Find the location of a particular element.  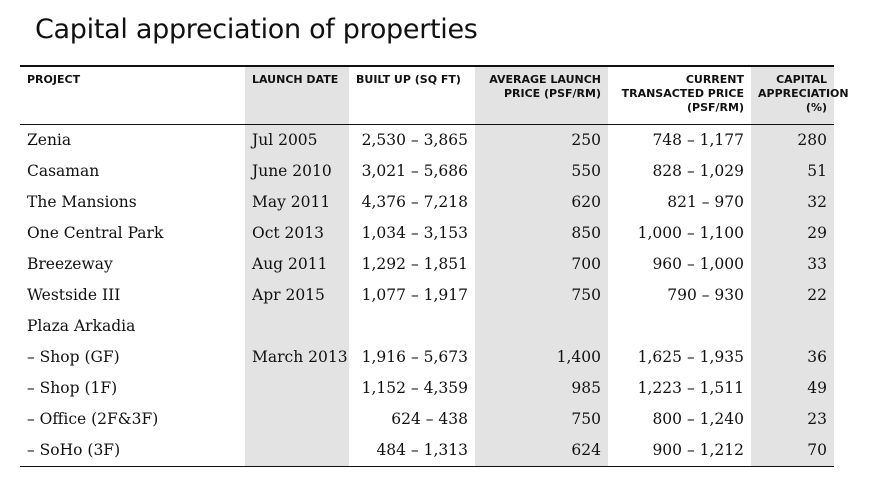

cell-capital-appreciation: 22 is located at coordinates (792, 295).